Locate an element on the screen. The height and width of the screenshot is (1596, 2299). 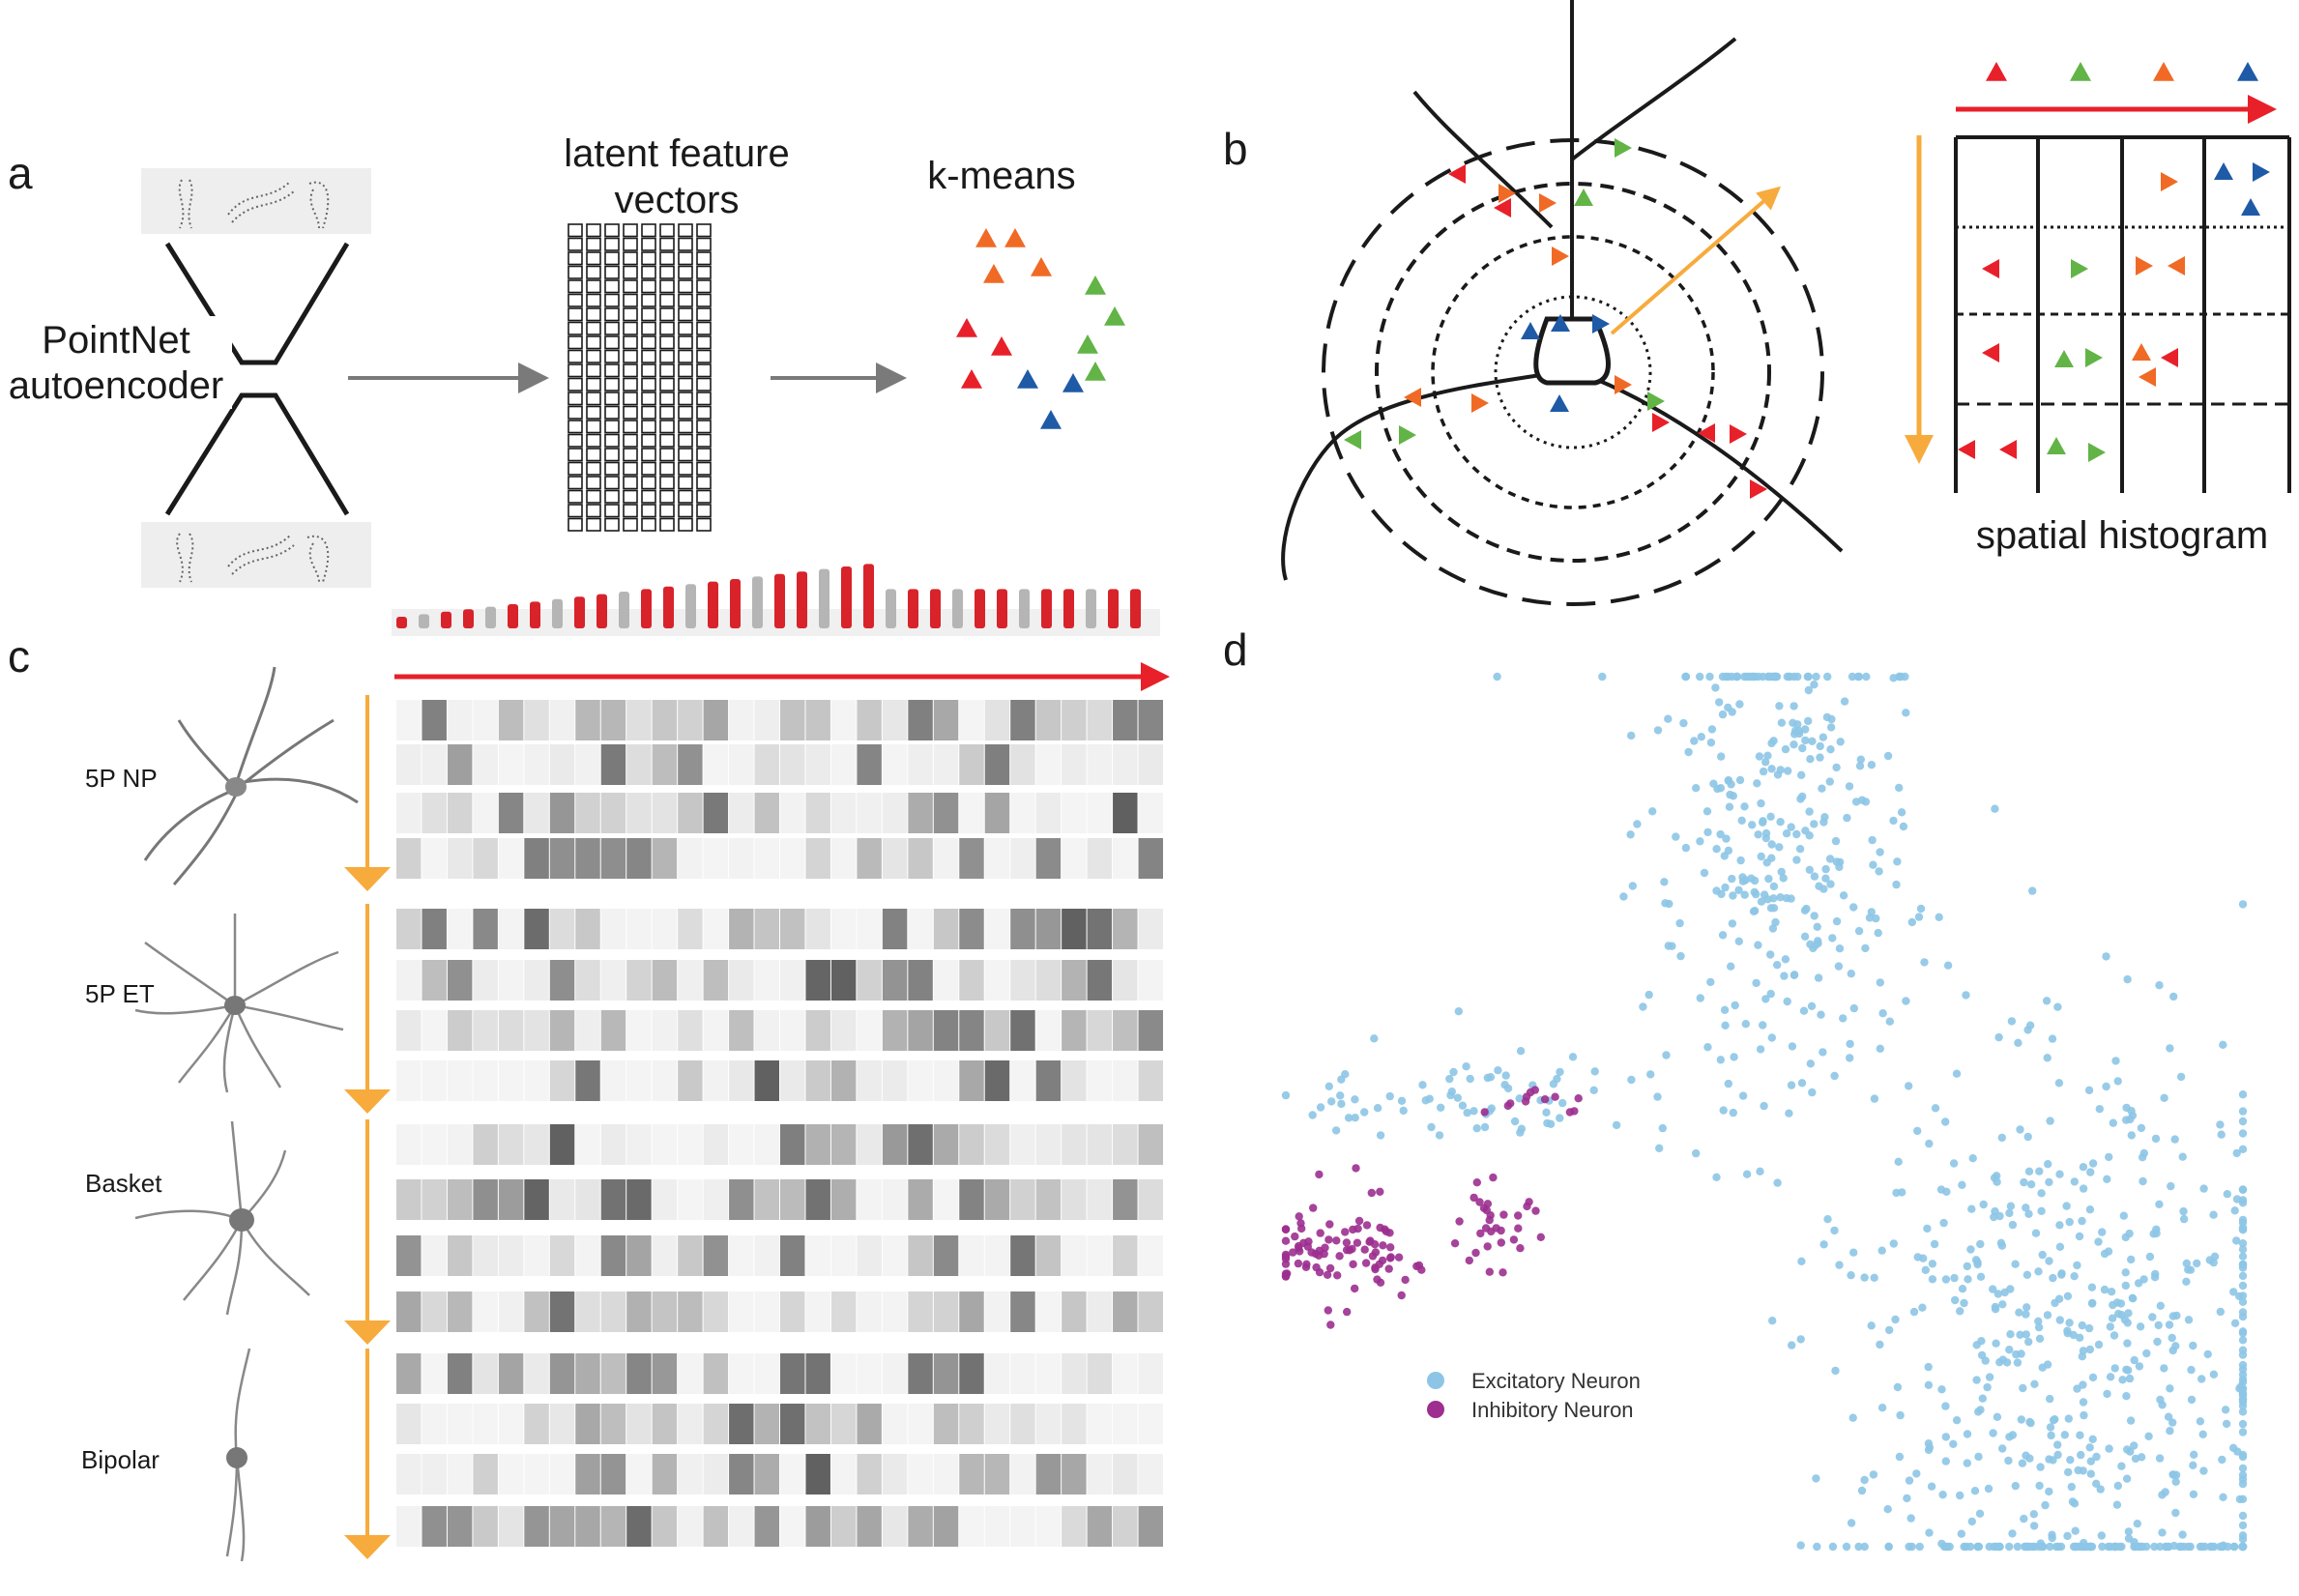
histogram-triangle-red is located at coordinates (1966, 449).